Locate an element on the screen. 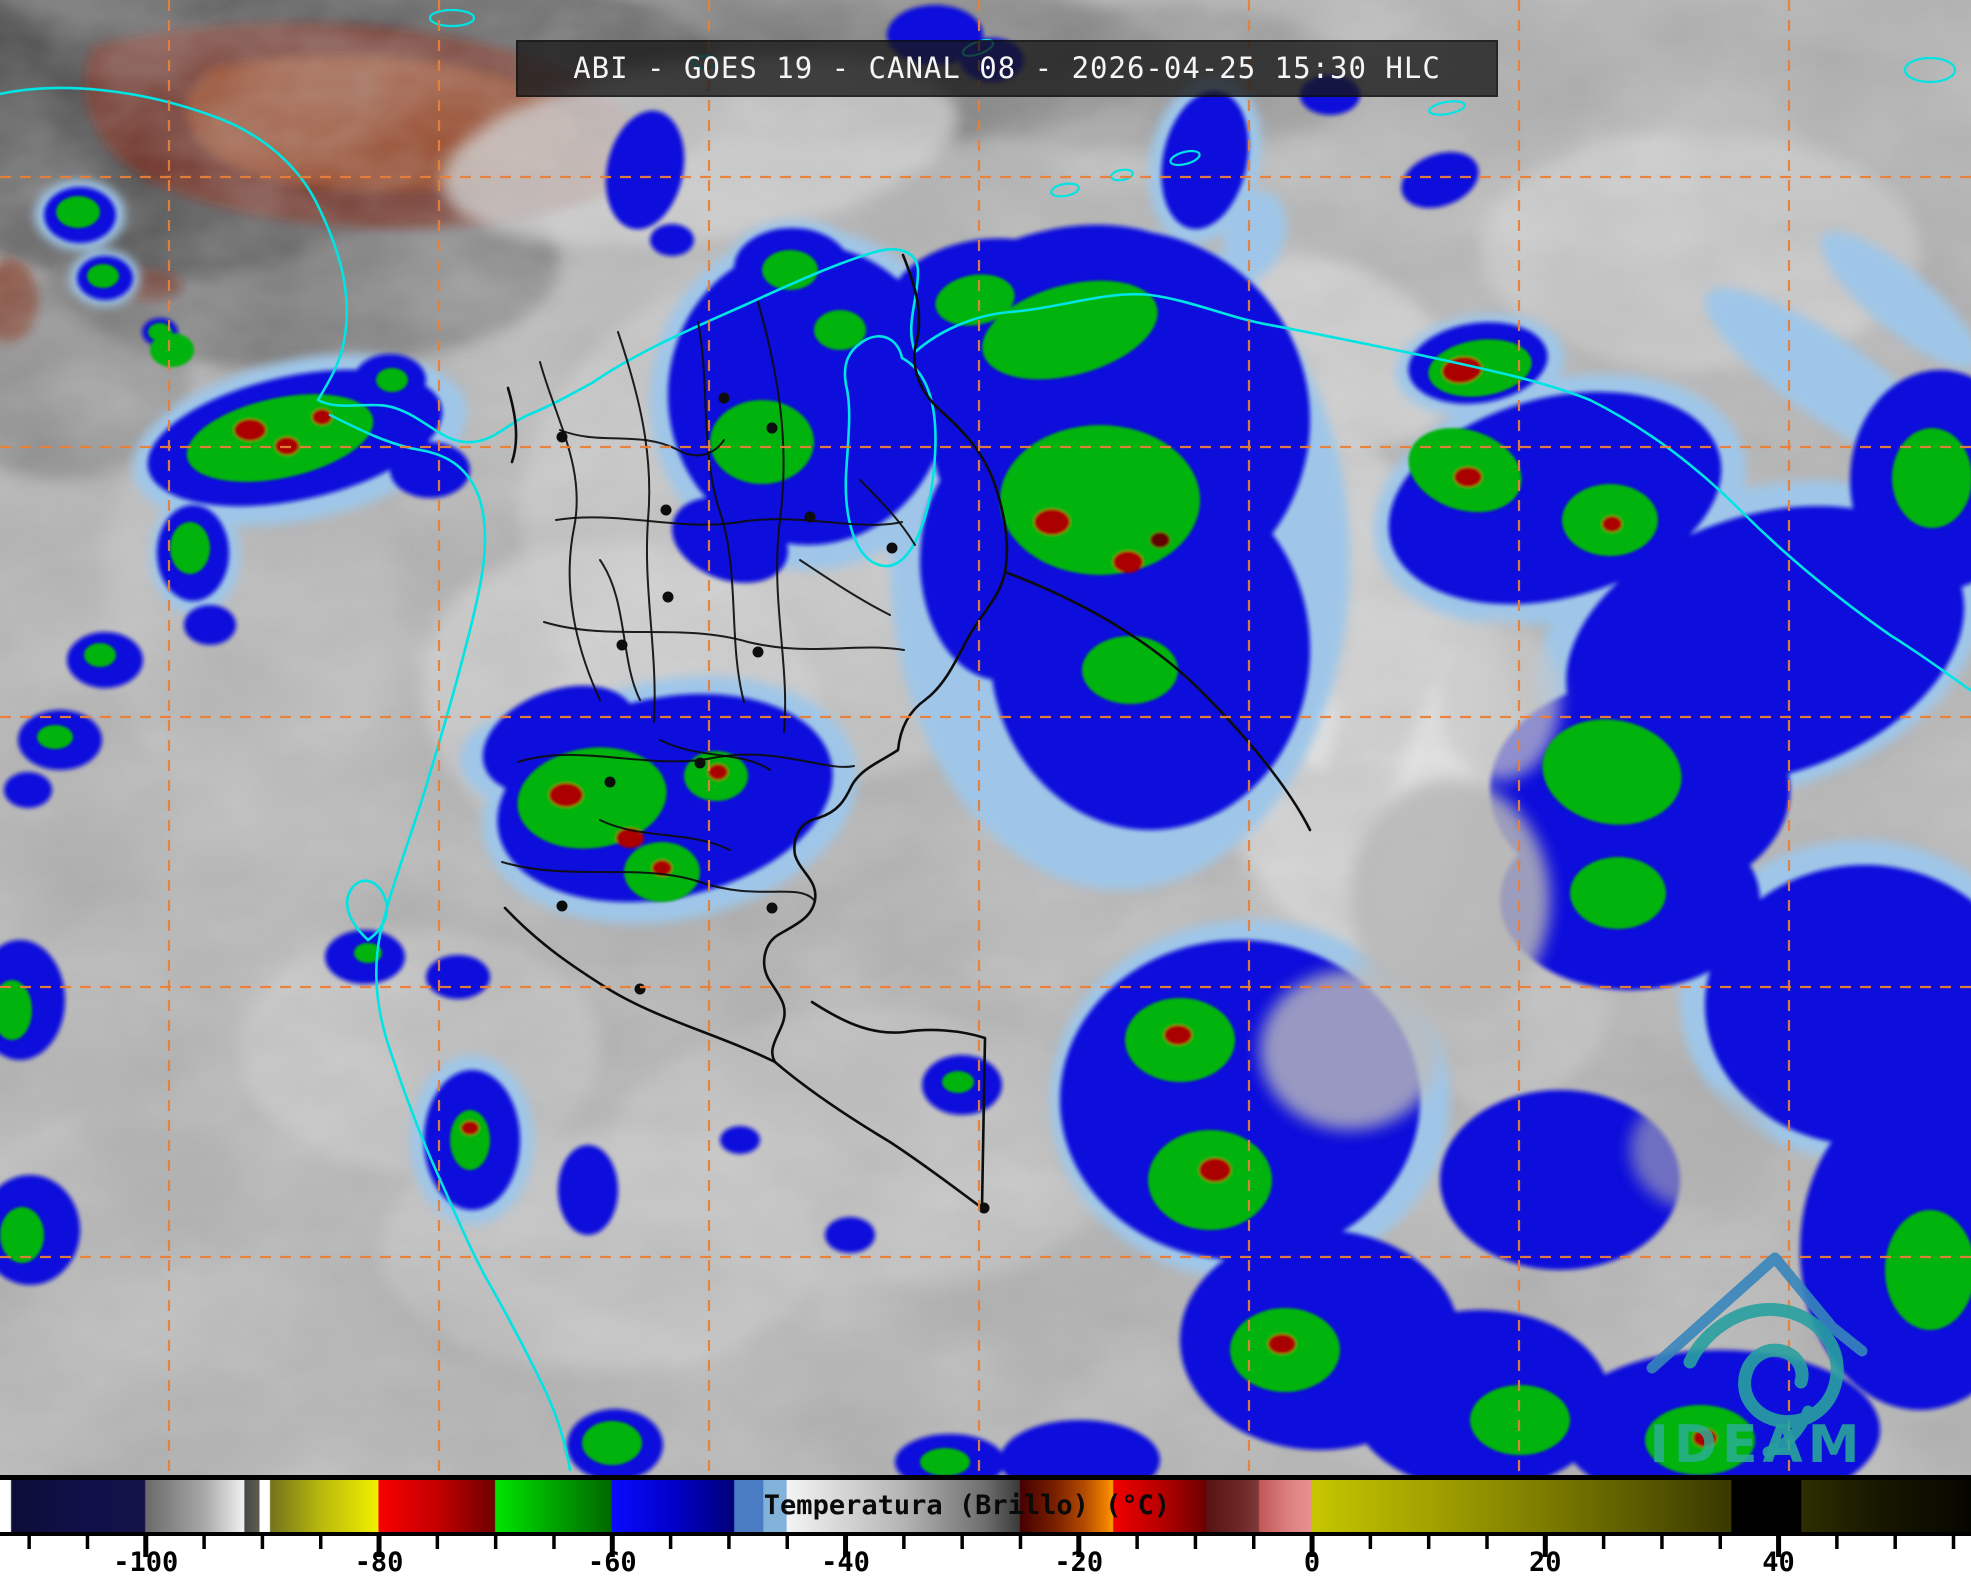 Image resolution: width=1971 pixels, height=1577 pixels. svg-text: -80 is located at coordinates (379, 1562).